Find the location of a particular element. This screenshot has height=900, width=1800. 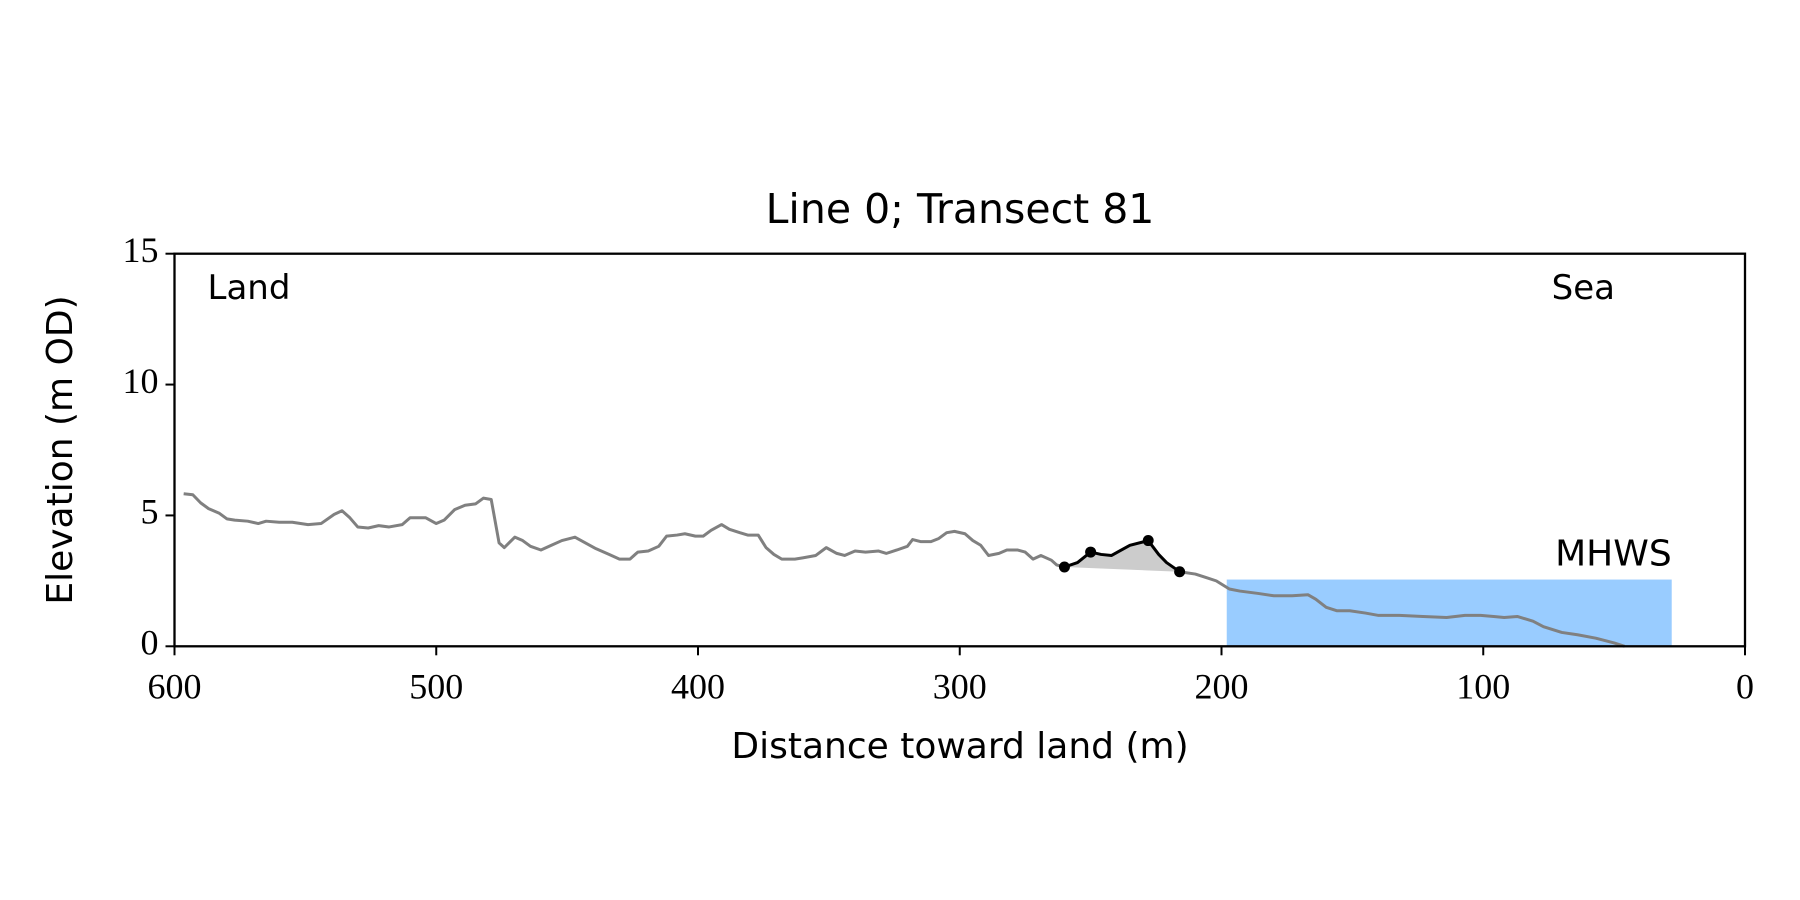

x-tick-label: 200 is located at coordinates (1222, 687).